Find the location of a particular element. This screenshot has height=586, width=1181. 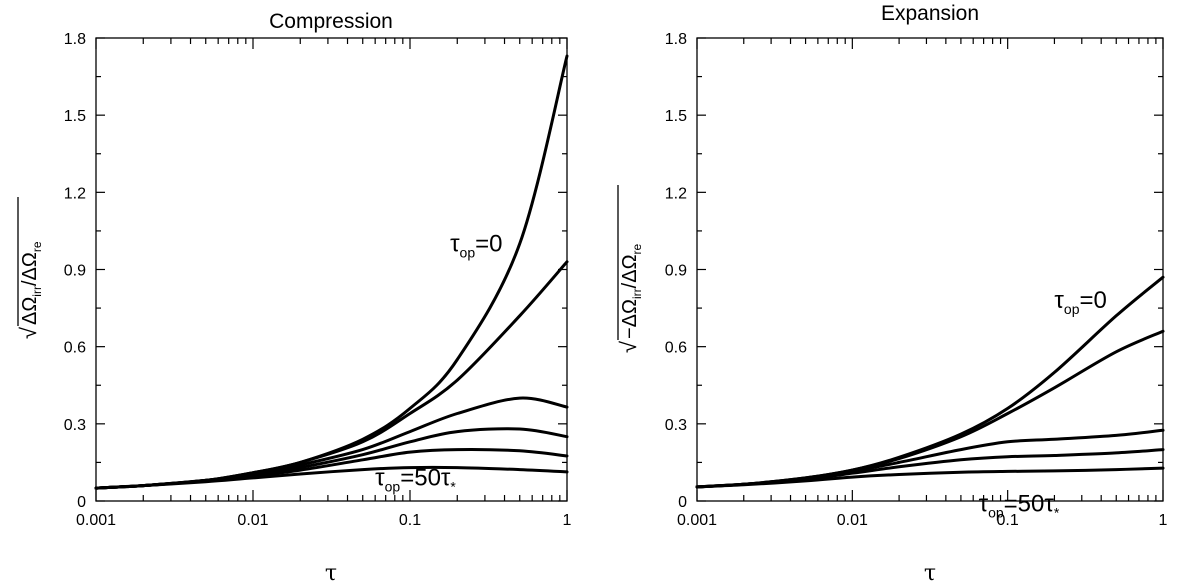

y-axis-label: √ −ΔΩirr/ΔΩre is located at coordinates (630, 269).